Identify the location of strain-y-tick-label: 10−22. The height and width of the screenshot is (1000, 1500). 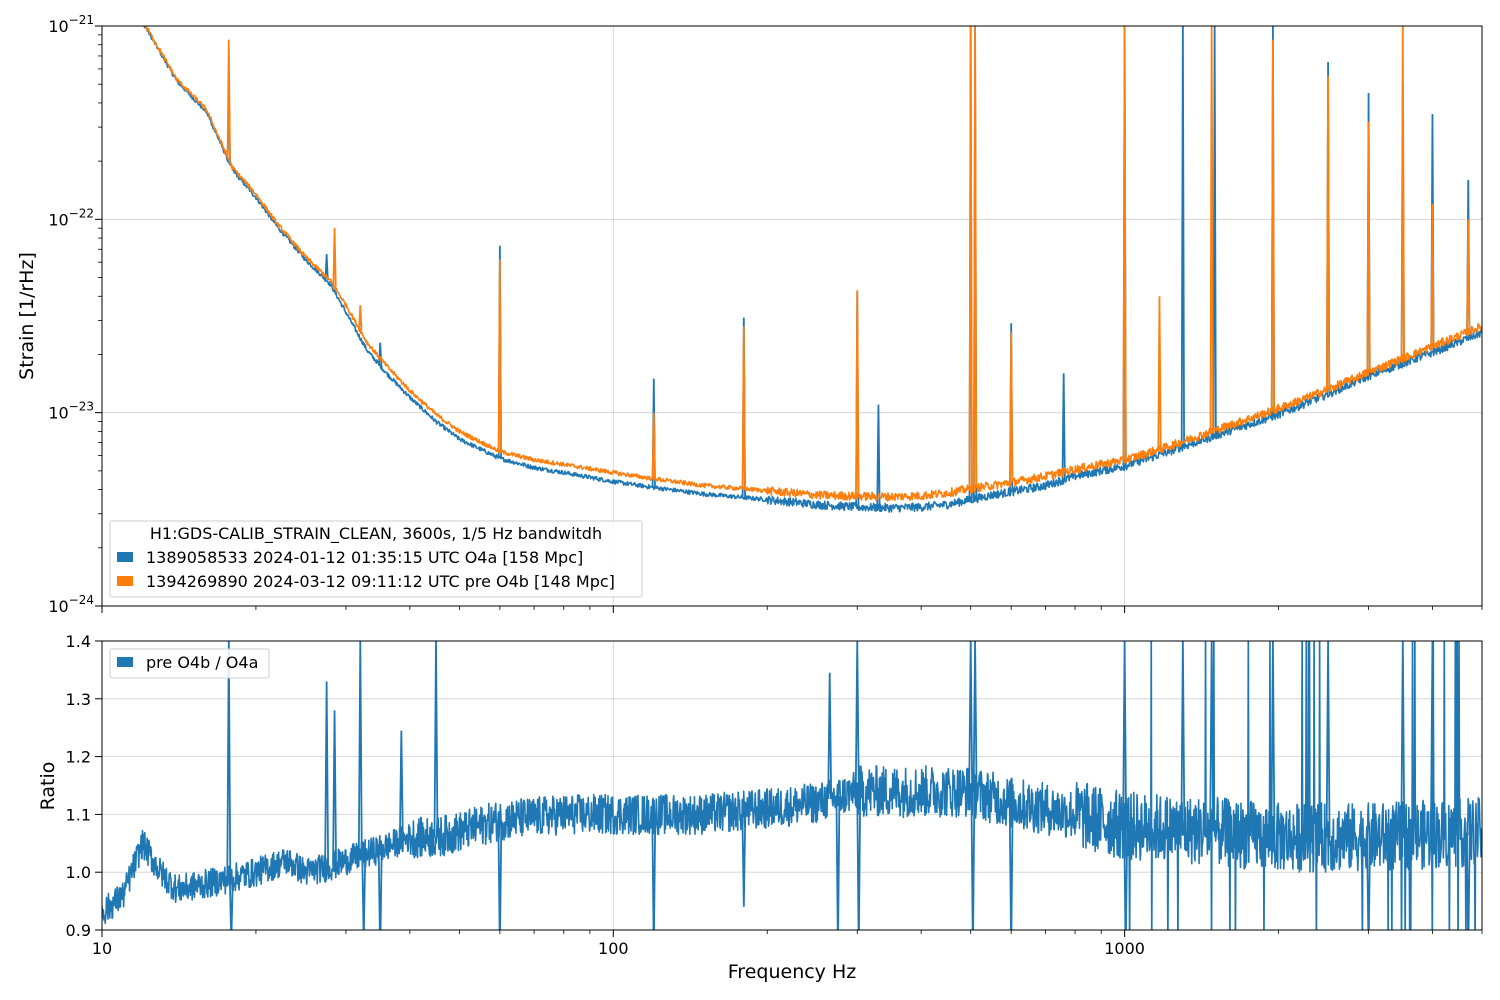
(71, 217).